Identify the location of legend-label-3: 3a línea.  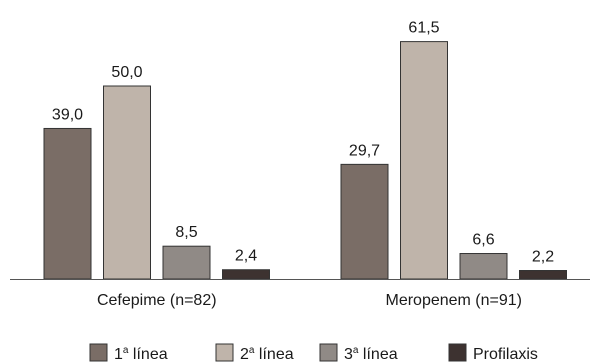
(371, 354).